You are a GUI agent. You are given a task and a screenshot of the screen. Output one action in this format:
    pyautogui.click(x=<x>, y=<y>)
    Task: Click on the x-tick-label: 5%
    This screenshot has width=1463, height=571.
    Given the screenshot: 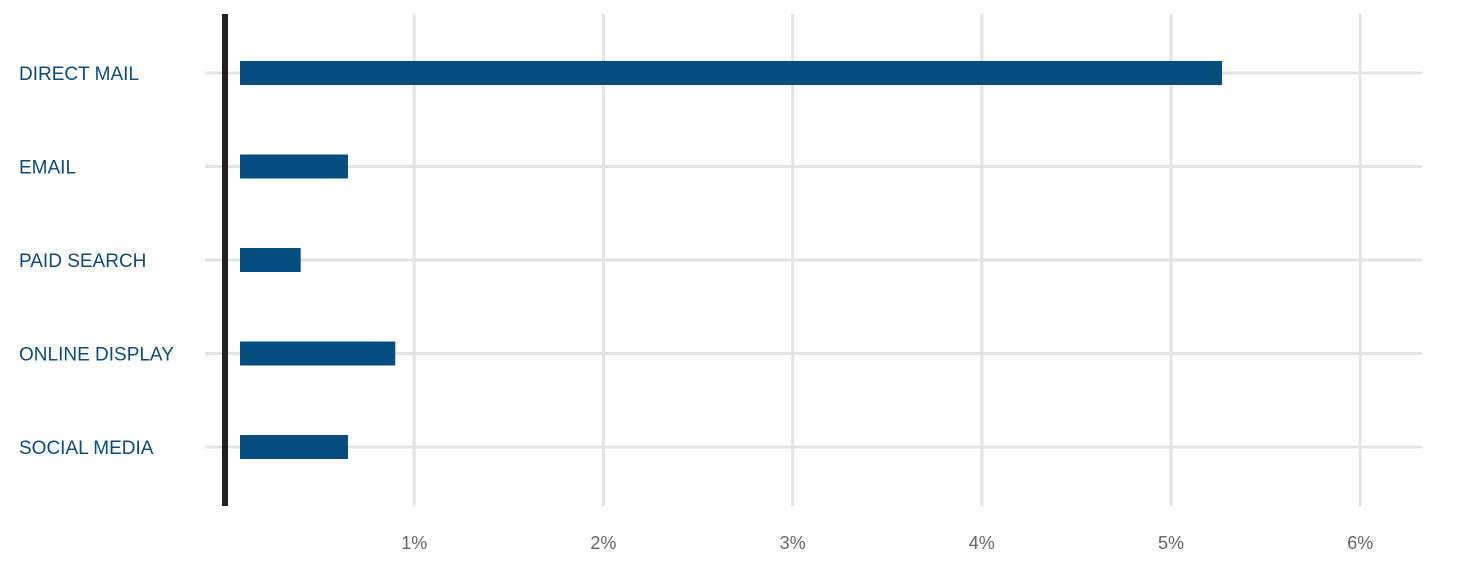 What is the action you would take?
    pyautogui.click(x=1171, y=543)
    